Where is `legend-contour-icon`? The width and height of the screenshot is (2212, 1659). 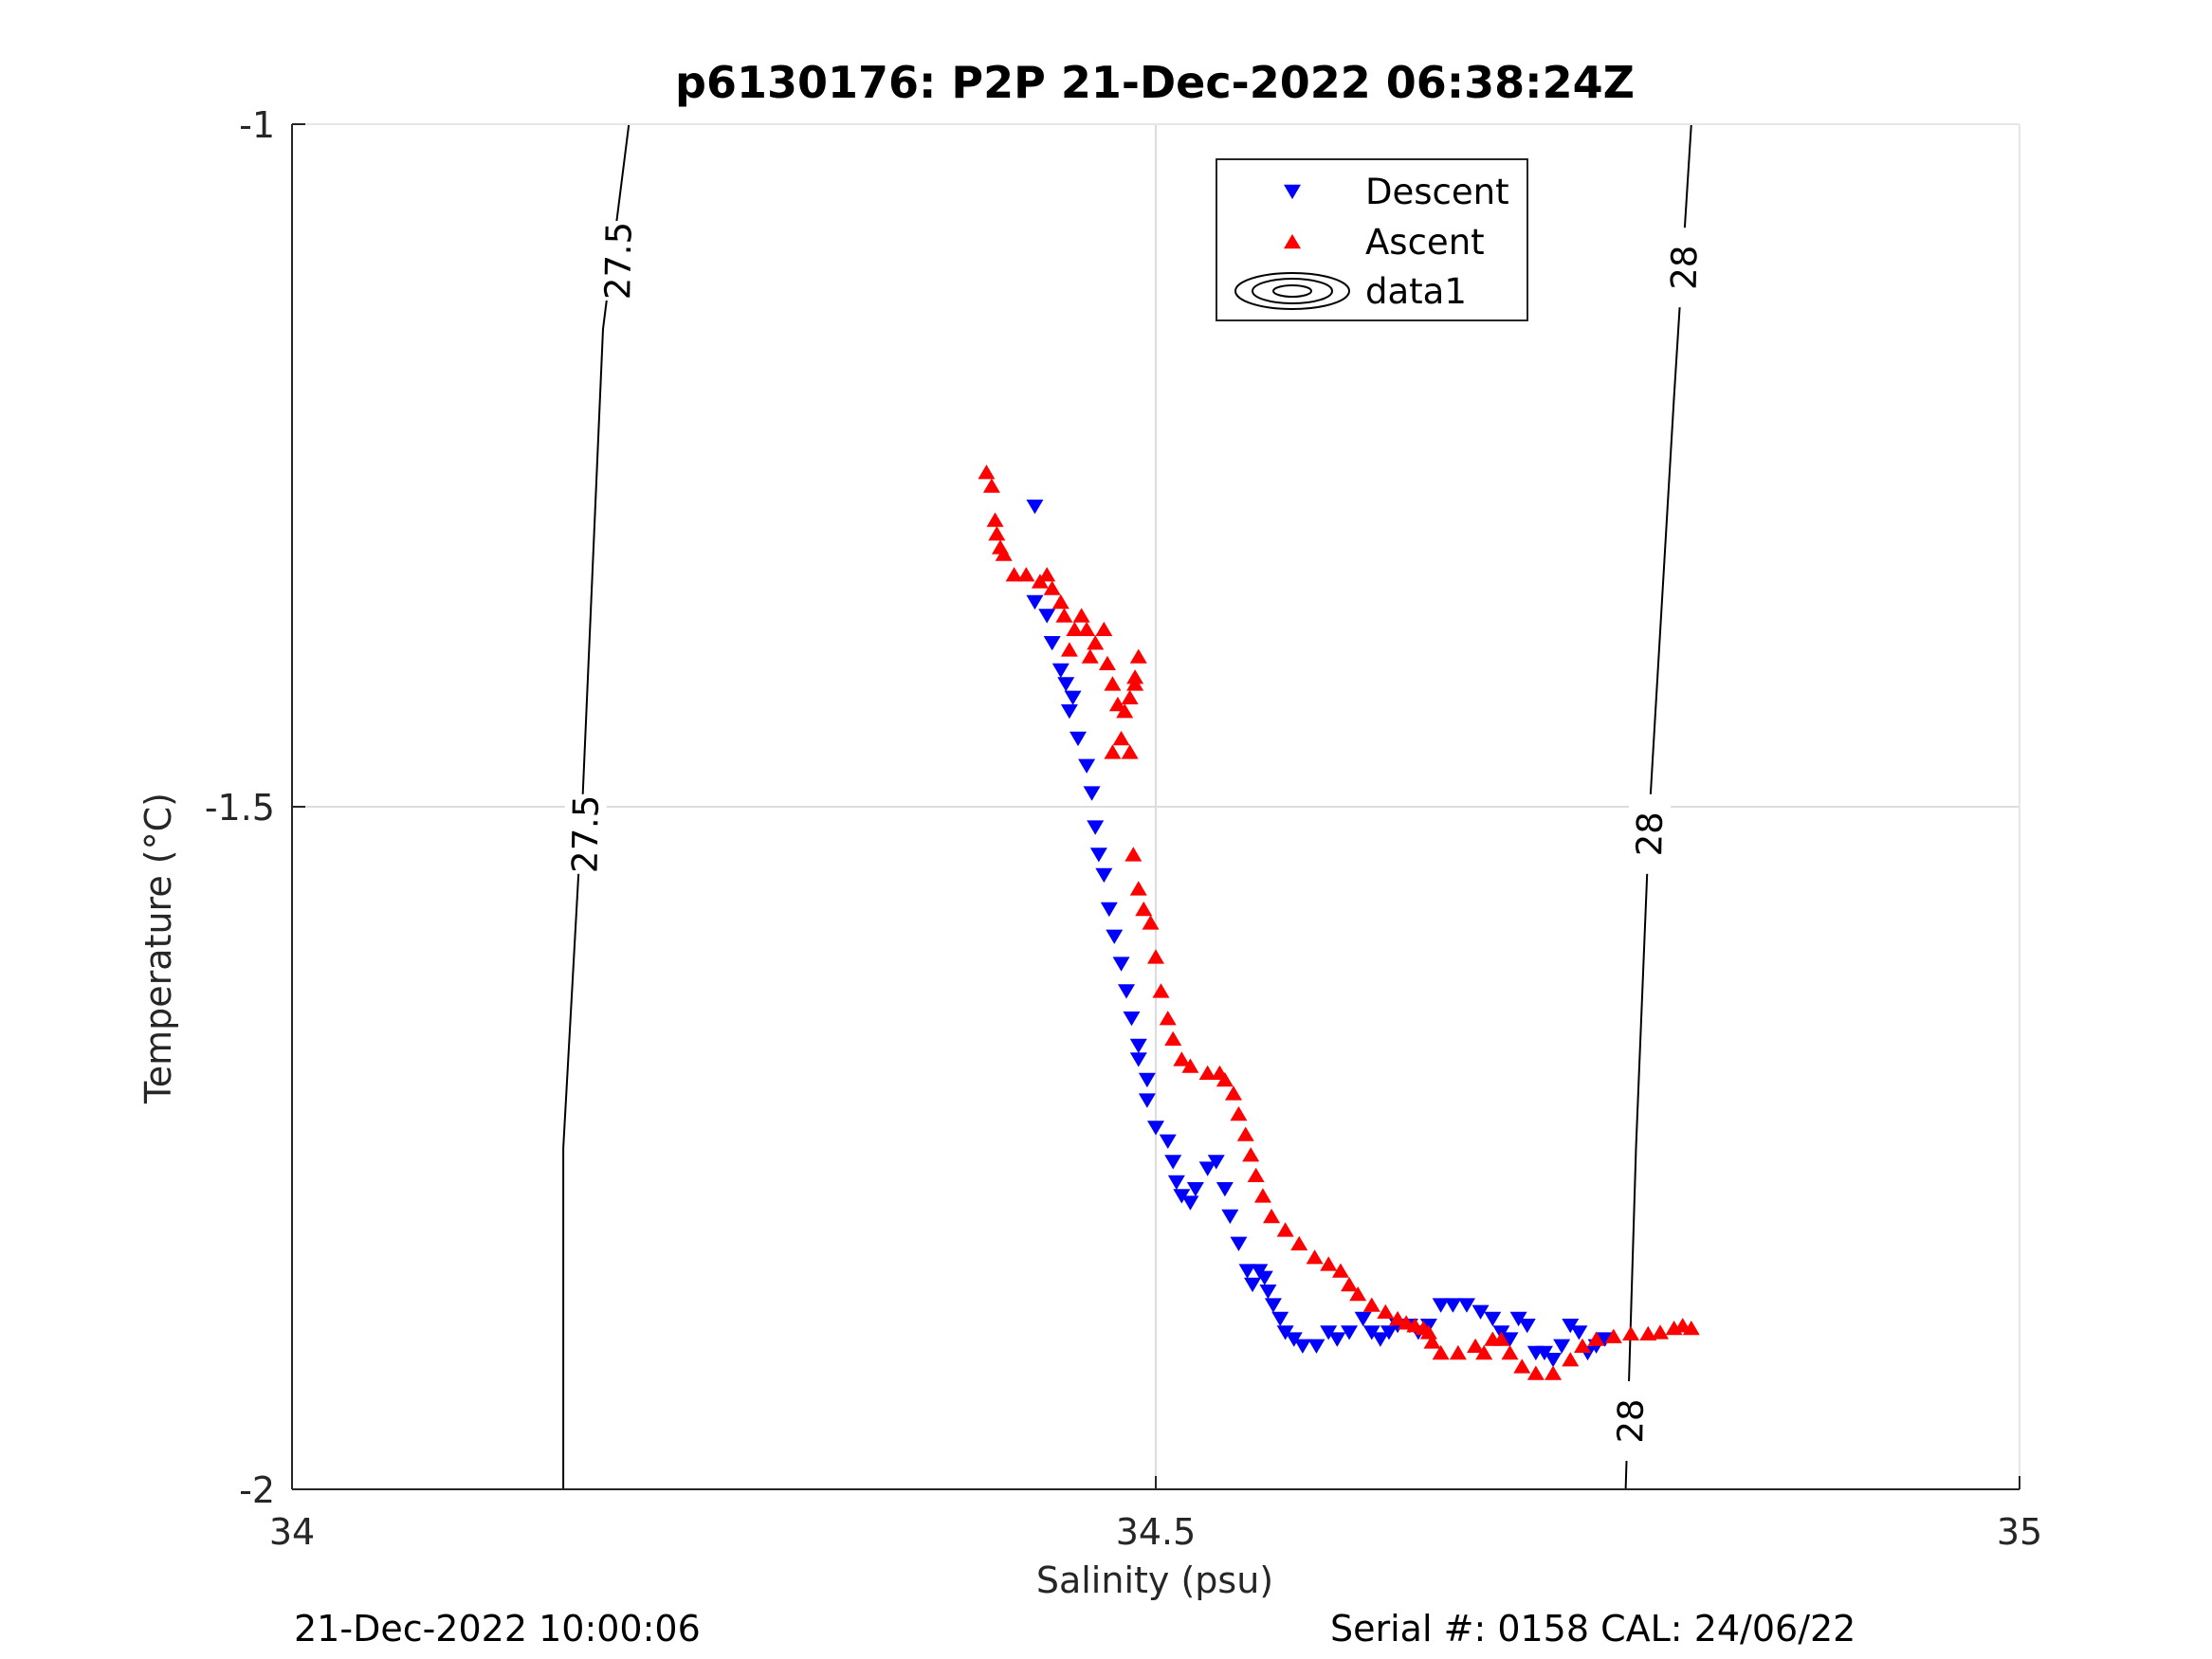 legend-contour-icon is located at coordinates (1292, 291).